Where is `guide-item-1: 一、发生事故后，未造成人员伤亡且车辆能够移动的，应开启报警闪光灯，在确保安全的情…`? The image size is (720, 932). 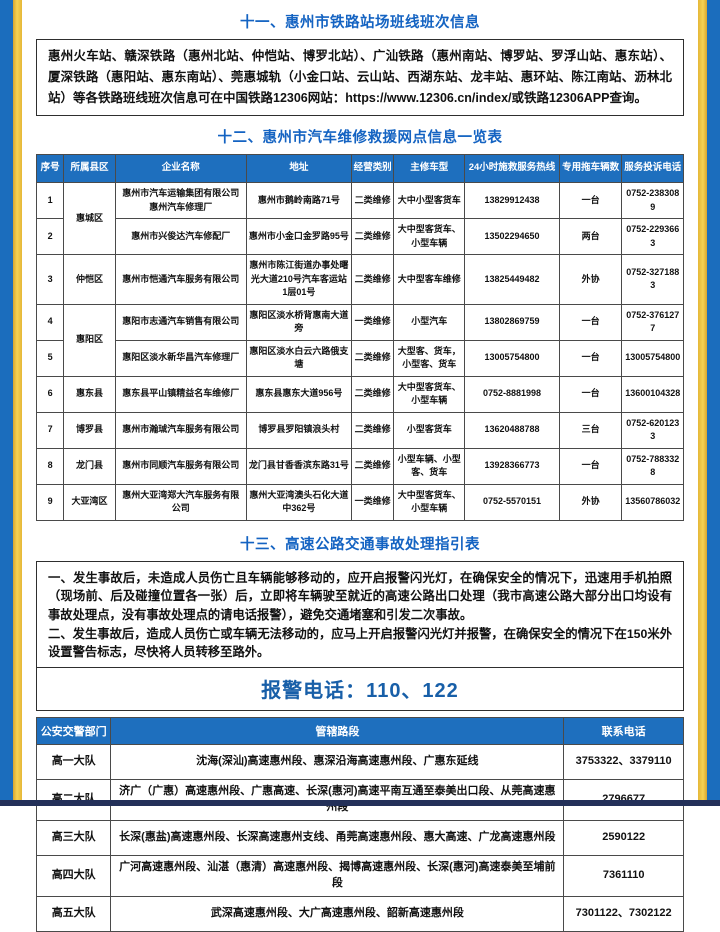
guide-item-1: 一、发生事故后，未造成人员伤亡且车辆能够移动的，应开启报警闪光灯，在确保安全的情… is located at coordinates (360, 596).